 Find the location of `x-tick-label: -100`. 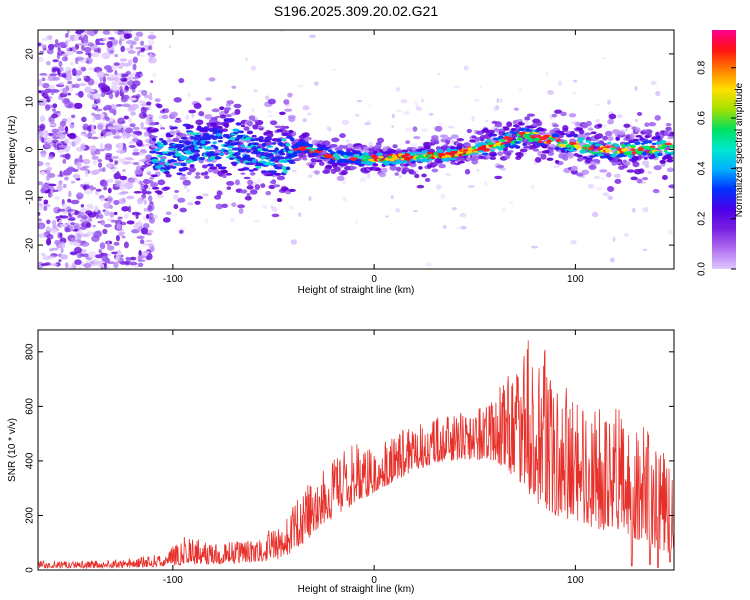

x-tick-label: -100 is located at coordinates (173, 580).